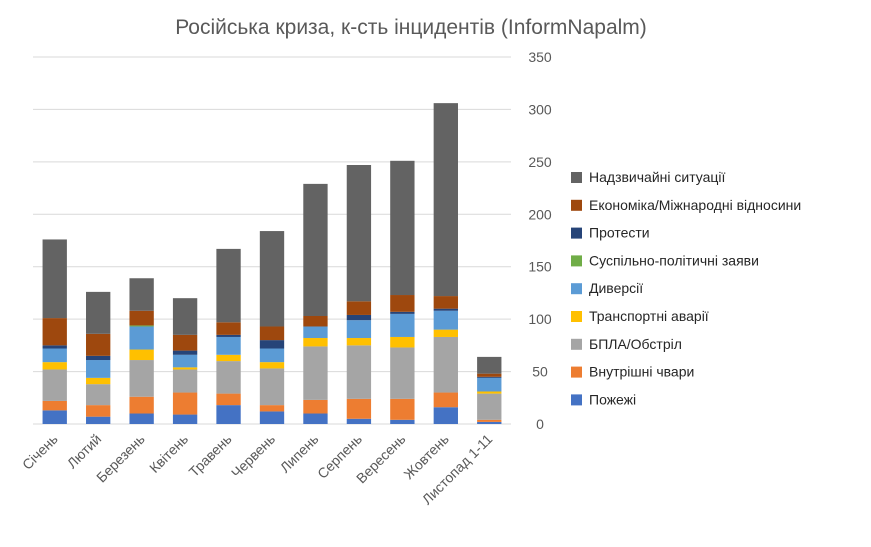 The height and width of the screenshot is (547, 871). What do you see at coordinates (210, 455) in the screenshot?
I see `x-tick-label: Травень` at bounding box center [210, 455].